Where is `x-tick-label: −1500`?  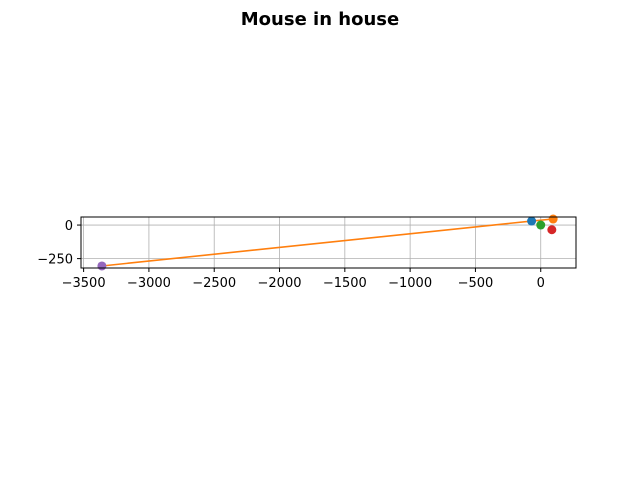
x-tick-label: −1500 is located at coordinates (345, 283).